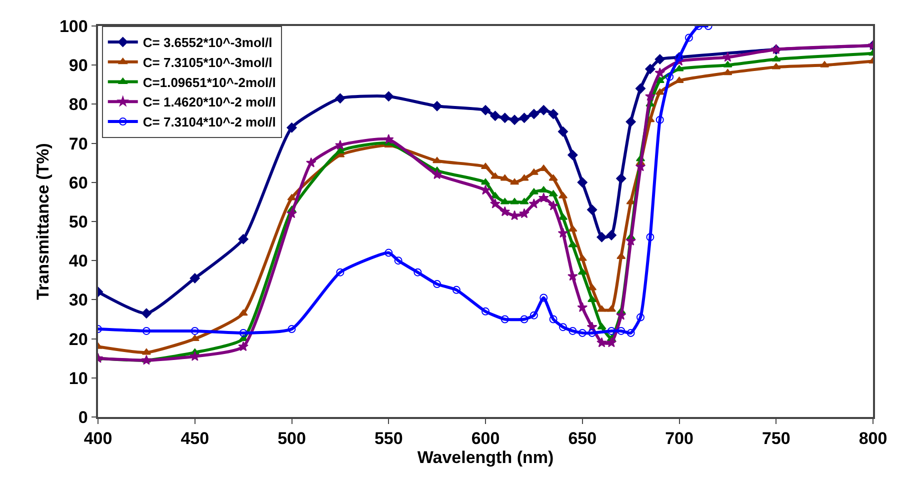 Image resolution: width=899 pixels, height=479 pixels. I want to click on y-tick-label: 10, so click(78, 378).